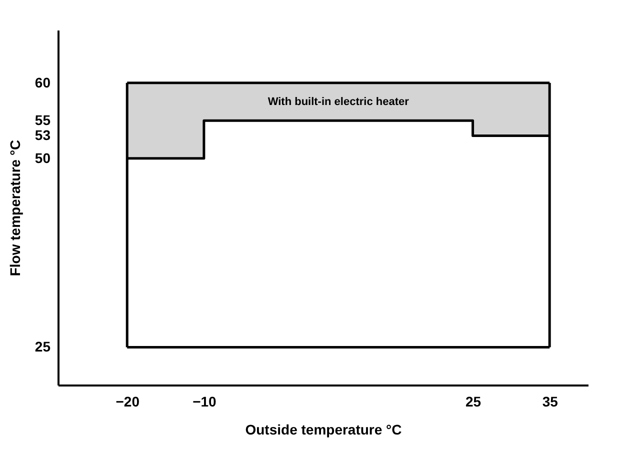 The height and width of the screenshot is (459, 624). Describe the element at coordinates (42, 135) in the screenshot. I see `y-tick-label: 53` at that location.